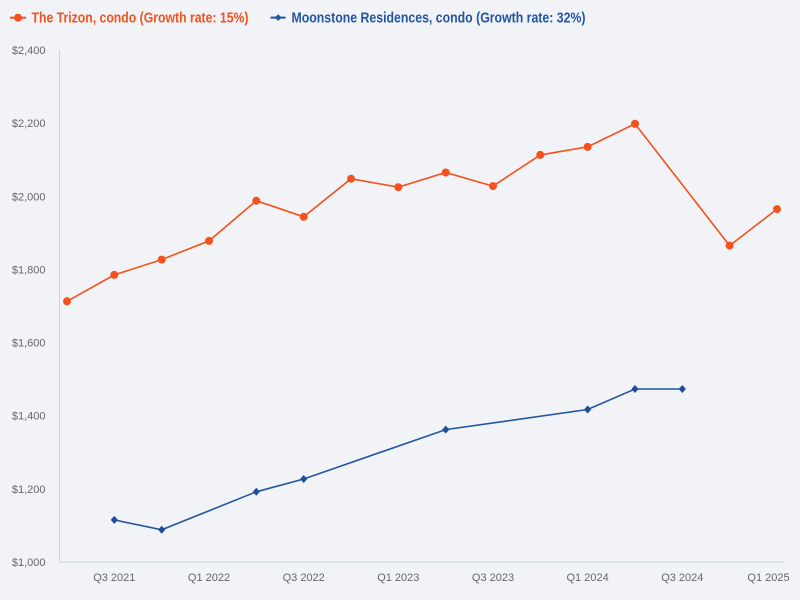 Image resolution: width=800 pixels, height=600 pixels. Describe the element at coordinates (29, 51) in the screenshot. I see `svg-text: $2,400` at that location.